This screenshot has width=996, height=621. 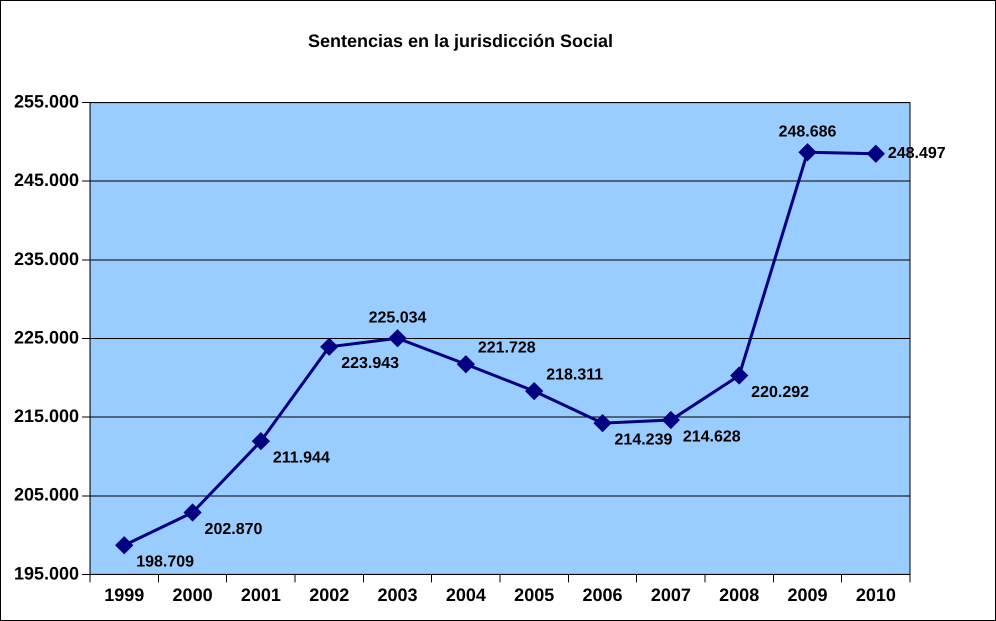 What do you see at coordinates (233, 529) in the screenshot?
I see `data-label: 202.870` at bounding box center [233, 529].